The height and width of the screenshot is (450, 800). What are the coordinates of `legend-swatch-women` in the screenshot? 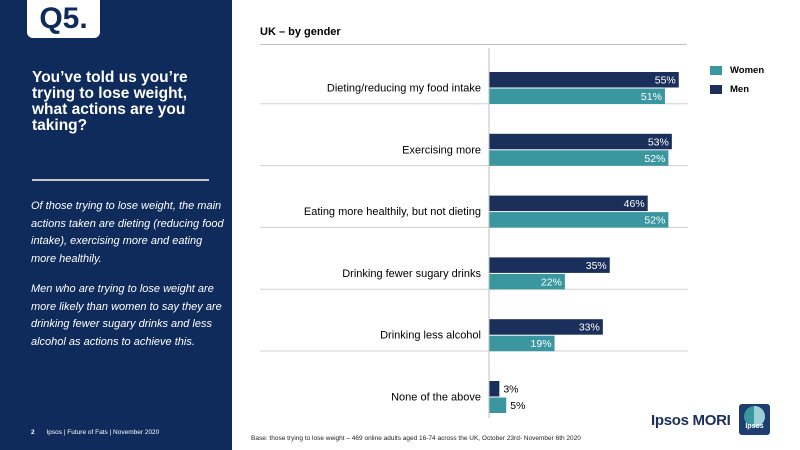 It's located at (716, 70).